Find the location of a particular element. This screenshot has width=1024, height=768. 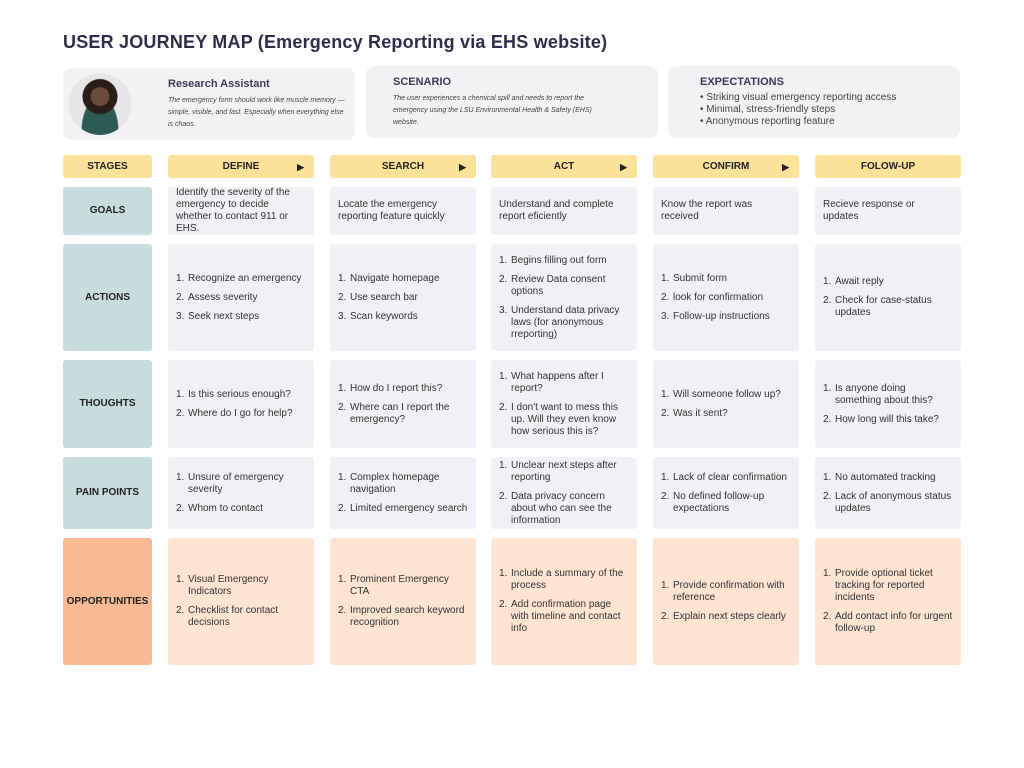

stage-define: DEFINE ▶ is located at coordinates (241, 166).